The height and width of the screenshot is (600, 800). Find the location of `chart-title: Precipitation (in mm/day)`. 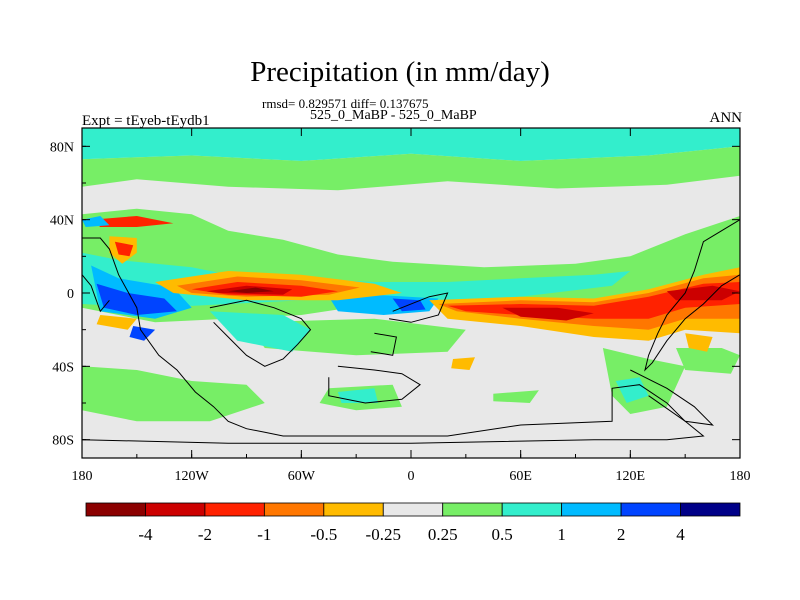

chart-title: Precipitation (in mm/day) is located at coordinates (400, 72).